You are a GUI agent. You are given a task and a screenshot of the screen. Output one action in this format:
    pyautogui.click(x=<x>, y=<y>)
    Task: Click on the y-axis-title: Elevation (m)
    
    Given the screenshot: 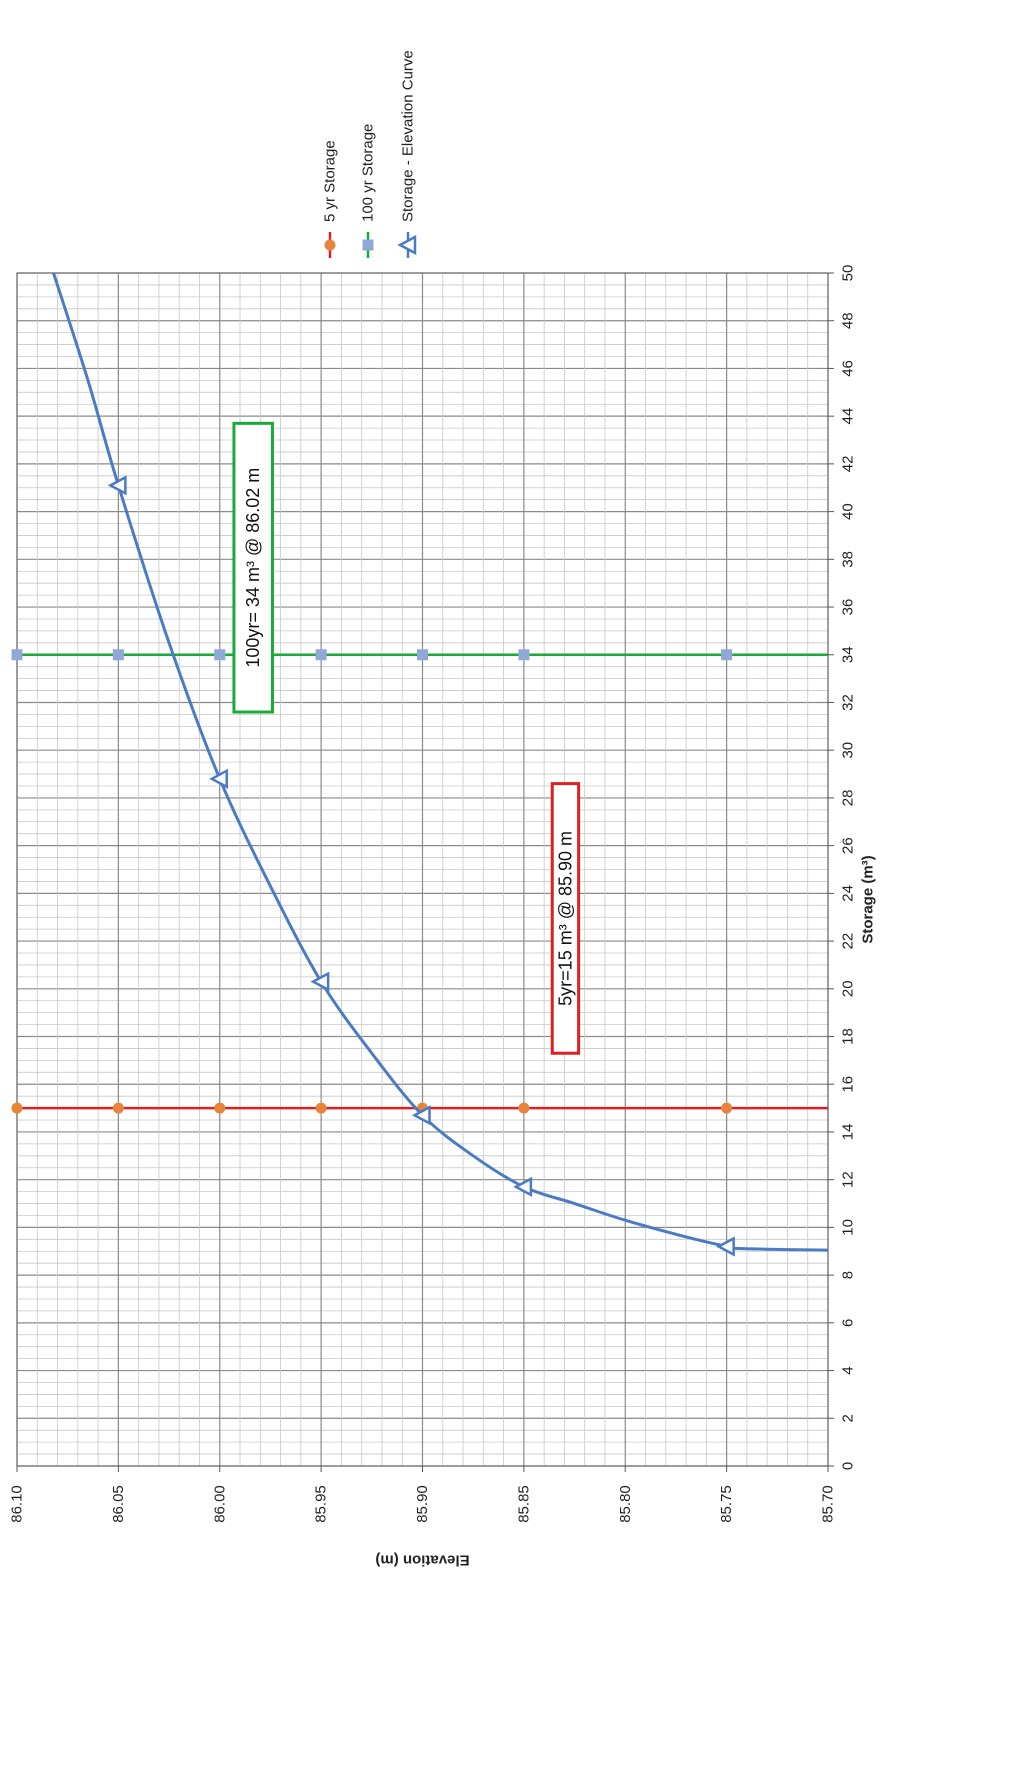 What is the action you would take?
    pyautogui.click(x=422, y=1560)
    